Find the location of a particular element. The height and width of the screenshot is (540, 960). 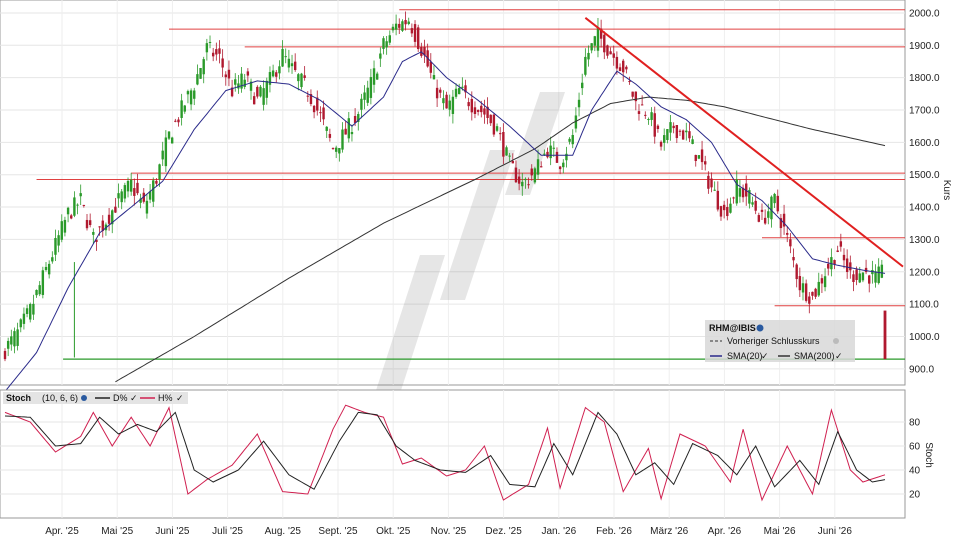

legend-sma20-check-icon: ✓ is located at coordinates (765, 356).